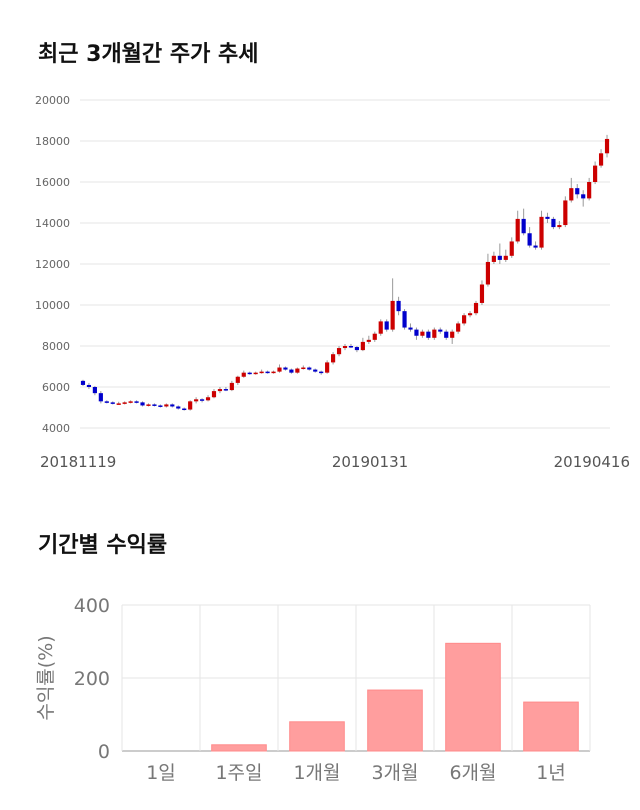 The image size is (640, 810). I want to click on price-y-tick-label: 12000, so click(52, 264).